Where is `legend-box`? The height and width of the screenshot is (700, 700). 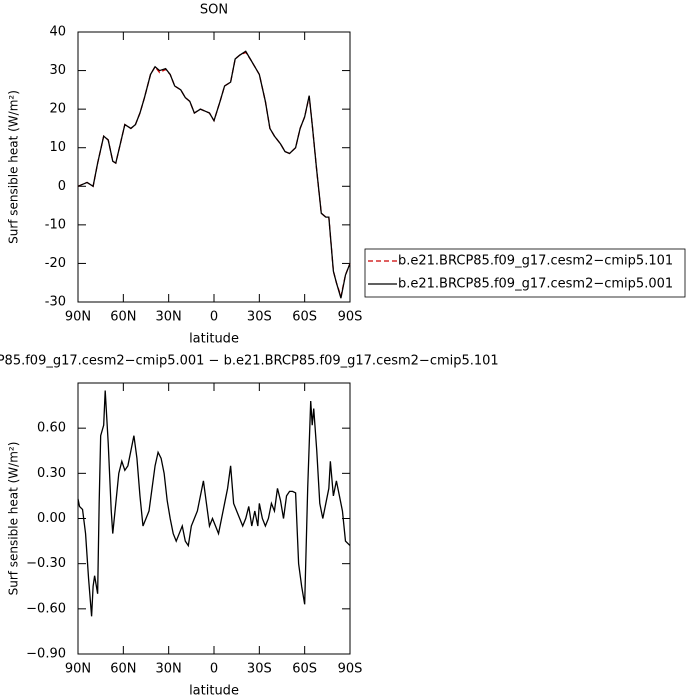 legend-box is located at coordinates (525, 273).